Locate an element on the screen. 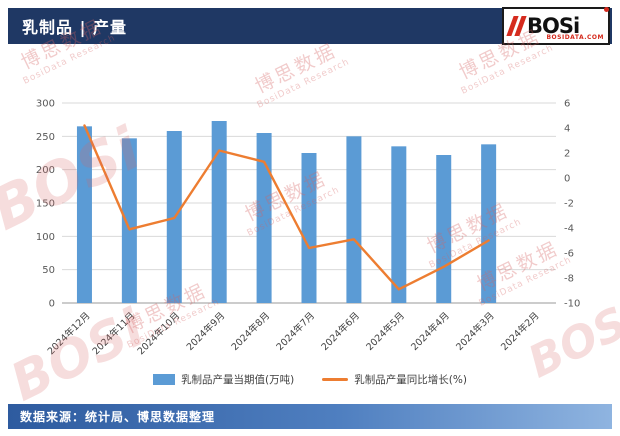 This screenshot has width=620, height=436. legend-item-line: 乳制品产量同比增长(%) is located at coordinates (394, 379).